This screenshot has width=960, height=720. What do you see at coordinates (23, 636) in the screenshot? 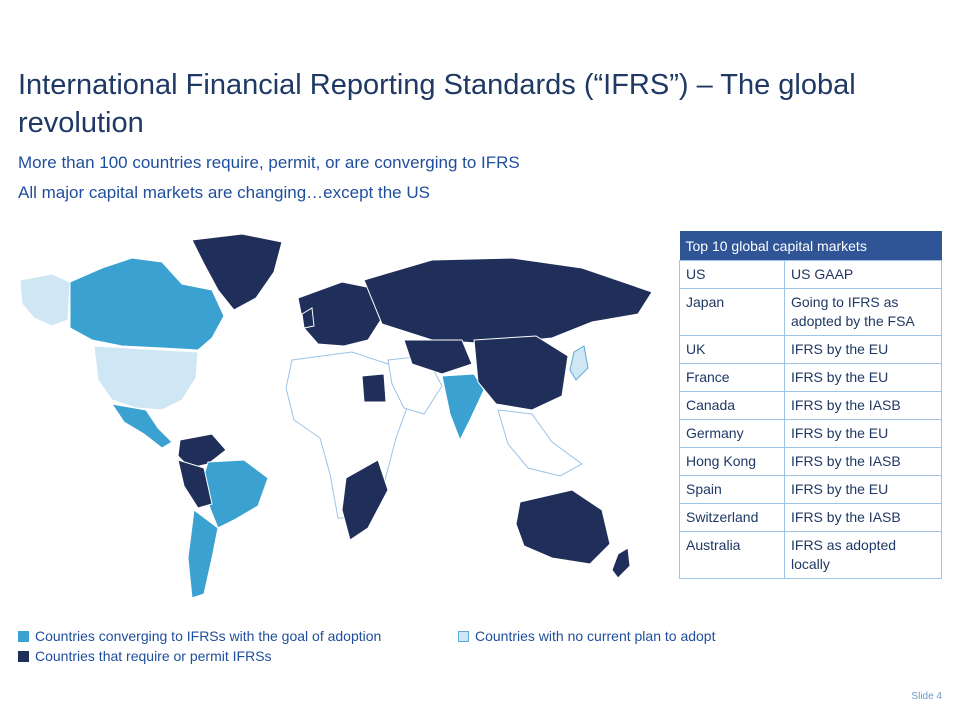
I see `legend-swatch-converging` at bounding box center [23, 636].